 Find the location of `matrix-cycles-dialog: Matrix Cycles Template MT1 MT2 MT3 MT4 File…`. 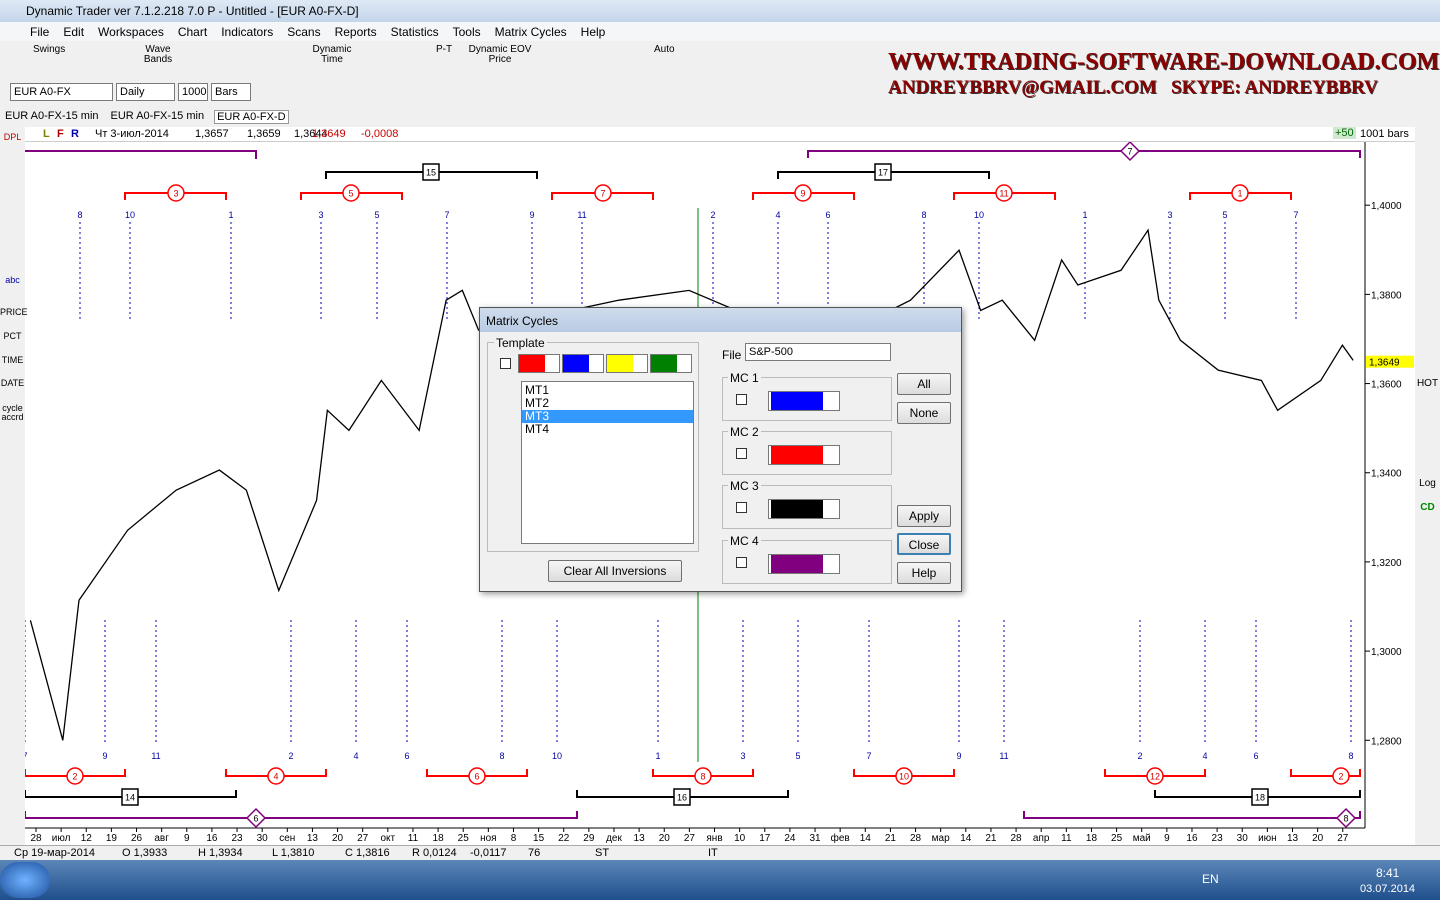

matrix-cycles-dialog: Matrix Cycles Template MT1 MT2 MT3 MT4 File… is located at coordinates (720, 449).